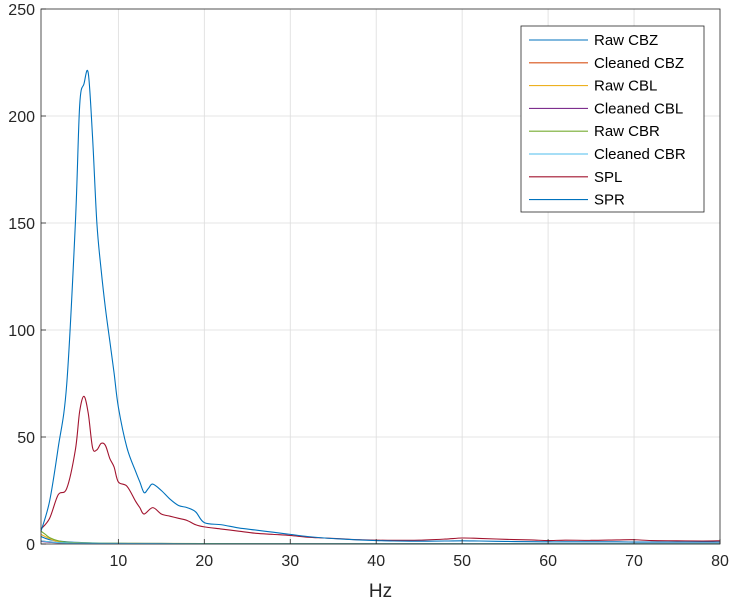  What do you see at coordinates (26, 438) in the screenshot?
I see `y-tick-label: 50` at bounding box center [26, 438].